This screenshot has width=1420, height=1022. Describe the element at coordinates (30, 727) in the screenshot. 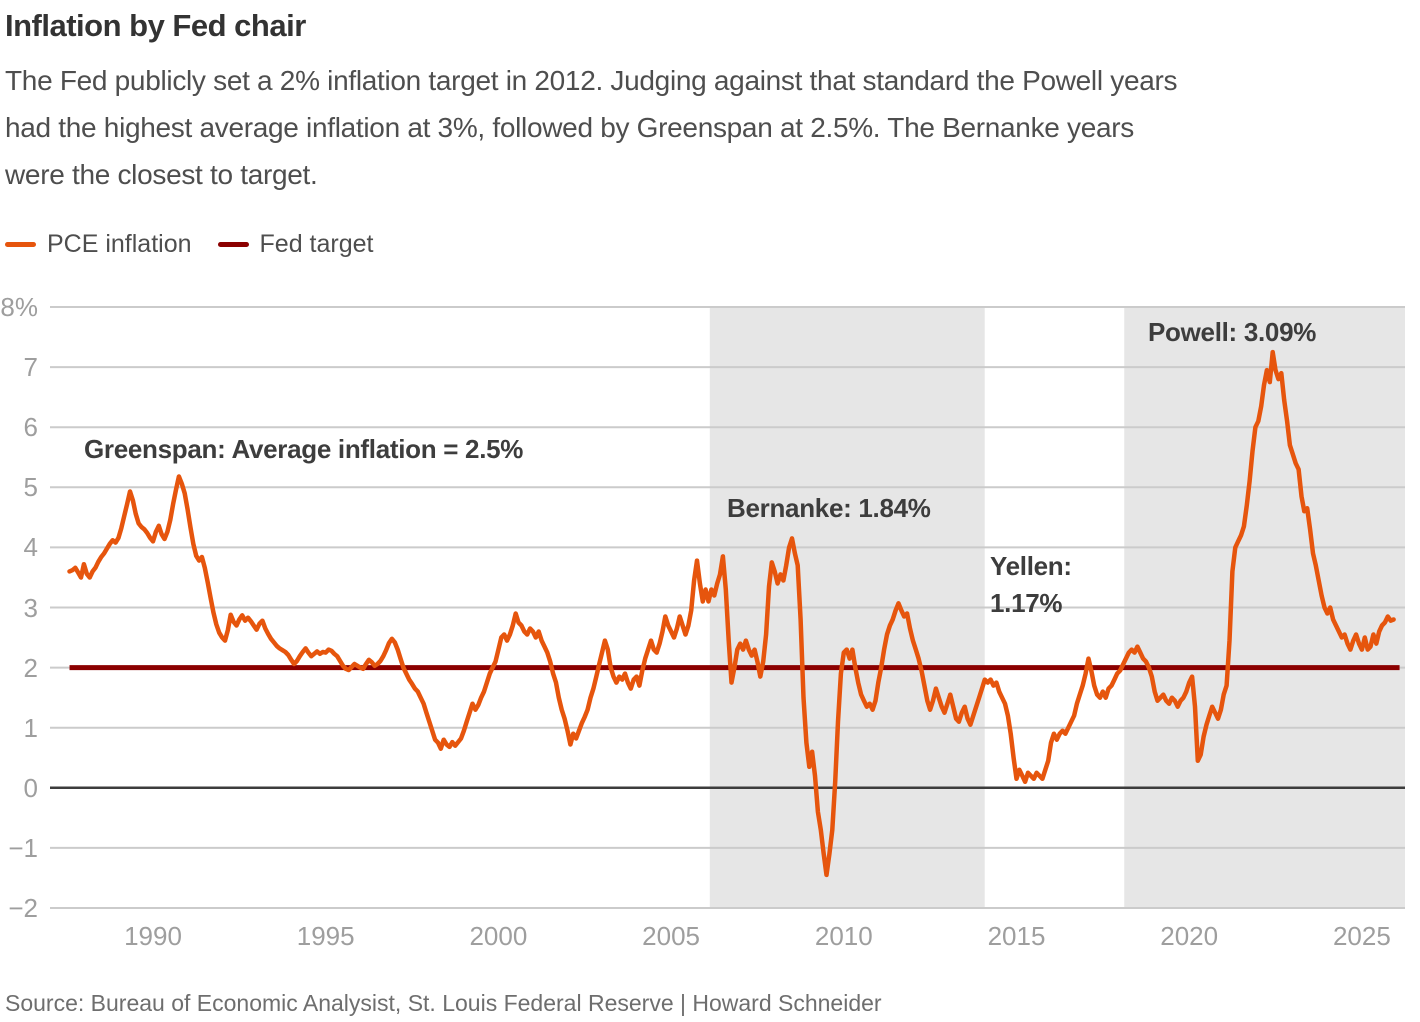

I see `y-tick-label: 1` at that location.